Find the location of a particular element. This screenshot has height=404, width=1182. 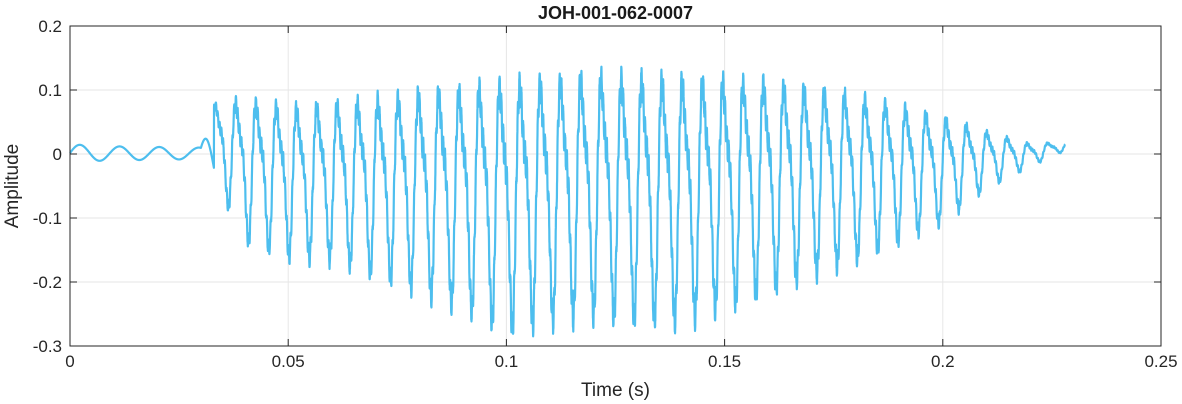

y-tick-label: 0.1 is located at coordinates (50, 90).